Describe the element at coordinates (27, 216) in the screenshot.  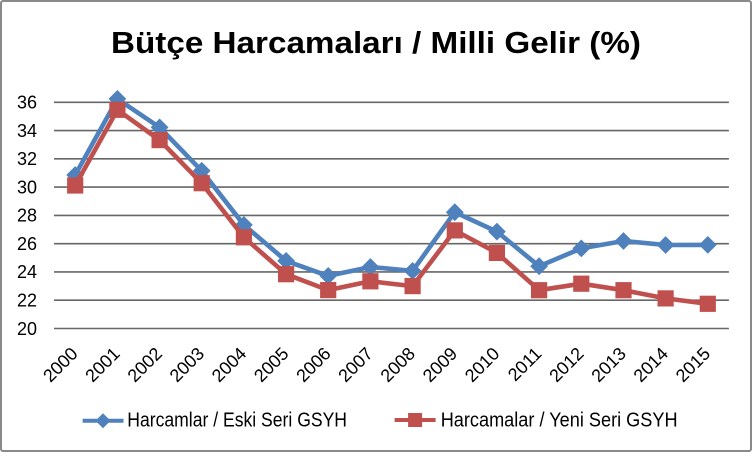
I see `svg-text: 28` at that location.